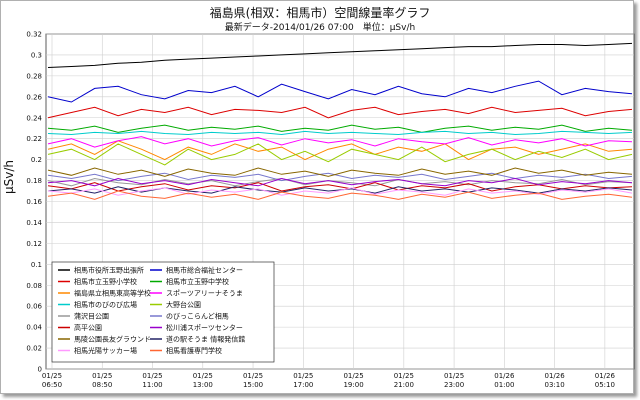  What do you see at coordinates (203, 385) in the screenshot?
I see `x-tick-time: 13:00` at bounding box center [203, 385].